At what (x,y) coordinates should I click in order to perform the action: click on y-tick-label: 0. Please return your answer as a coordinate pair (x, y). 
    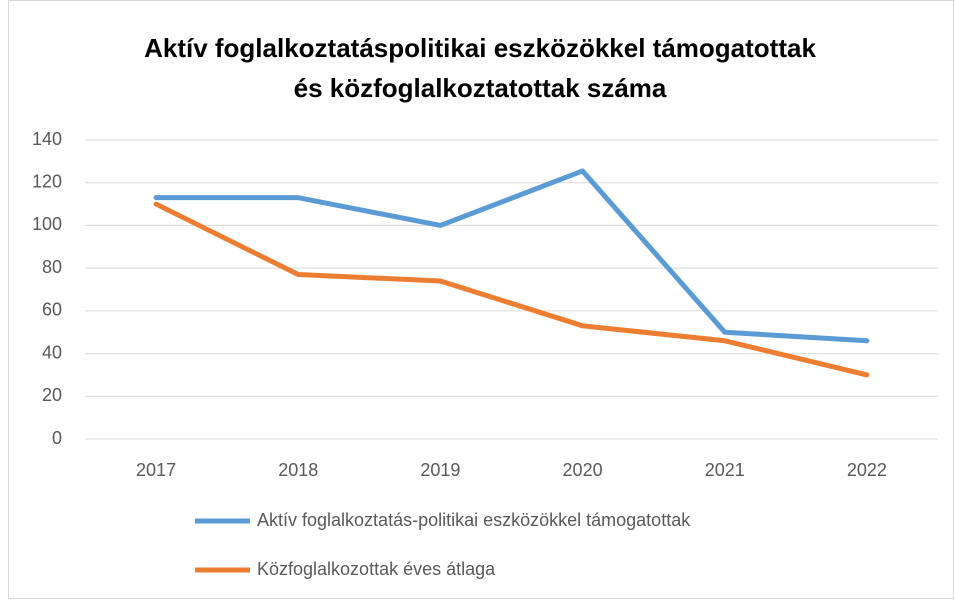
    Looking at the image, I should click on (57, 438).